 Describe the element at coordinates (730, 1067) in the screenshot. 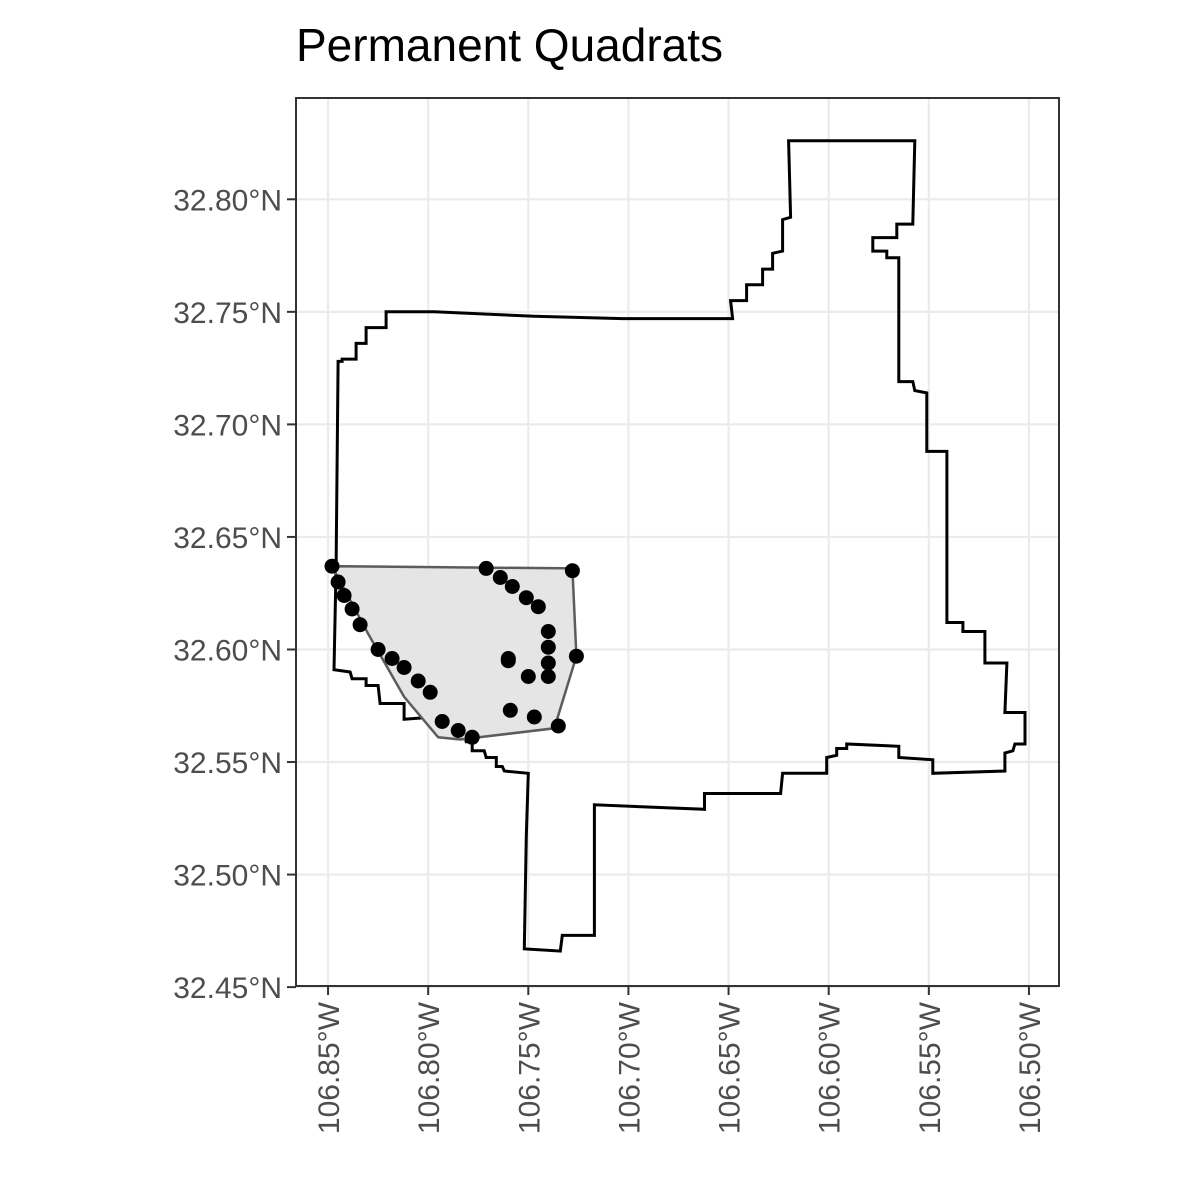

I see `x-tick-label-4: 106.65°W` at that location.